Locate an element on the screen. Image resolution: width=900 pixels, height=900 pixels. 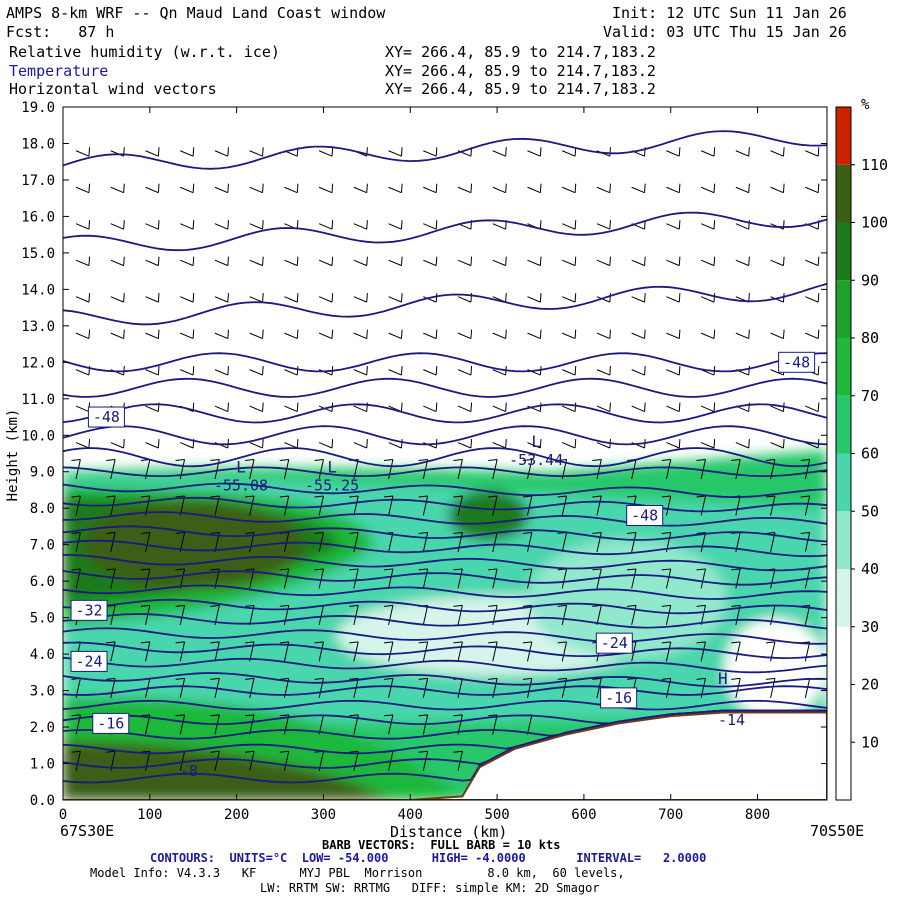
contour-label: -24 is located at coordinates (88, 661).